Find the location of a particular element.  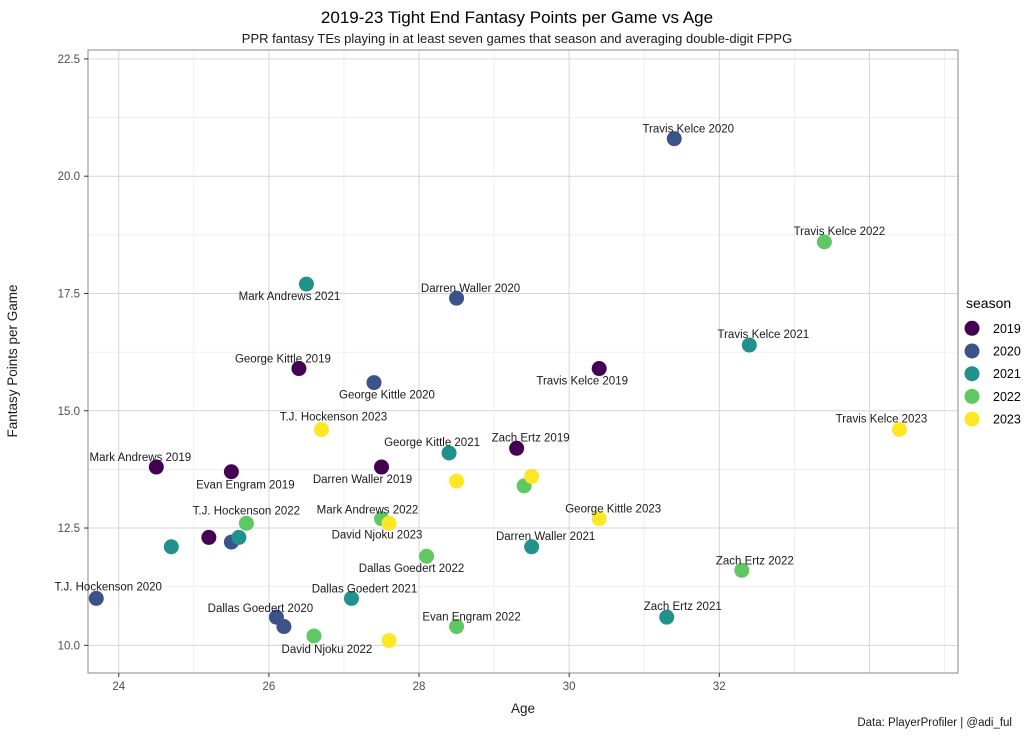

y-tick-label: 15.0 is located at coordinates (69, 412).